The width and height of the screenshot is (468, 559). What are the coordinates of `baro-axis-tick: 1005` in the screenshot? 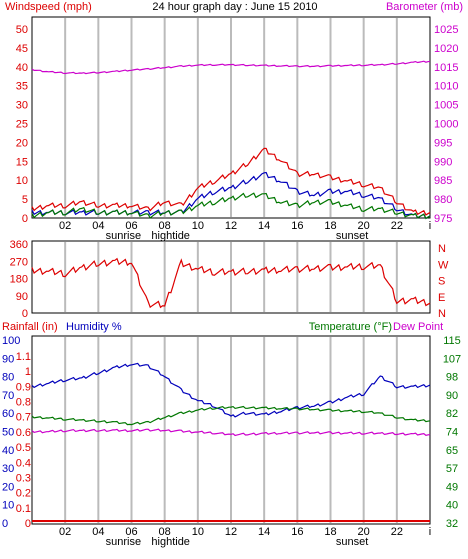 It's located at (446, 106).